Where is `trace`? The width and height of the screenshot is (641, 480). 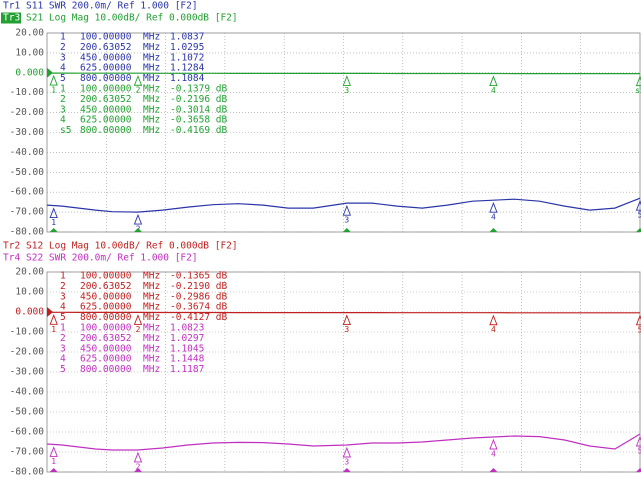 trace is located at coordinates (343, 205).